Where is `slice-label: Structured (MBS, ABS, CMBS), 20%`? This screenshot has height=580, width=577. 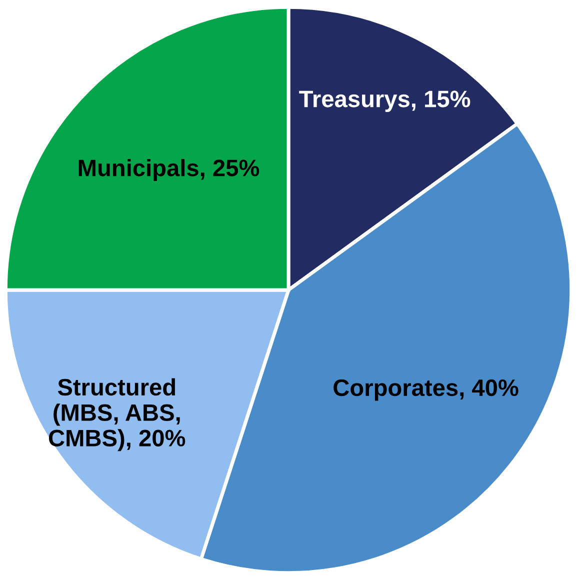
slice-label: Structured (MBS, ABS, CMBS), 20% is located at coordinates (117, 415).